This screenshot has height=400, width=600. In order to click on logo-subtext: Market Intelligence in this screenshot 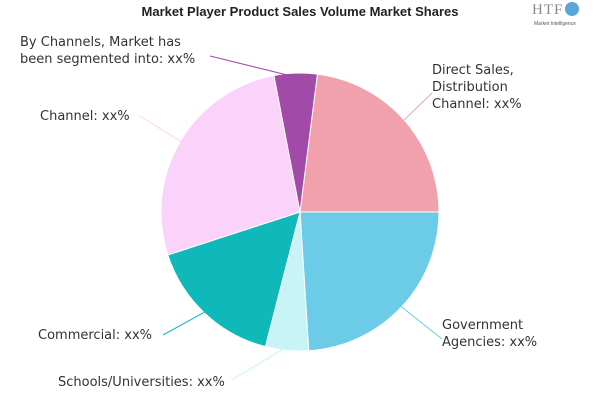, I will do `click(555, 24)`.